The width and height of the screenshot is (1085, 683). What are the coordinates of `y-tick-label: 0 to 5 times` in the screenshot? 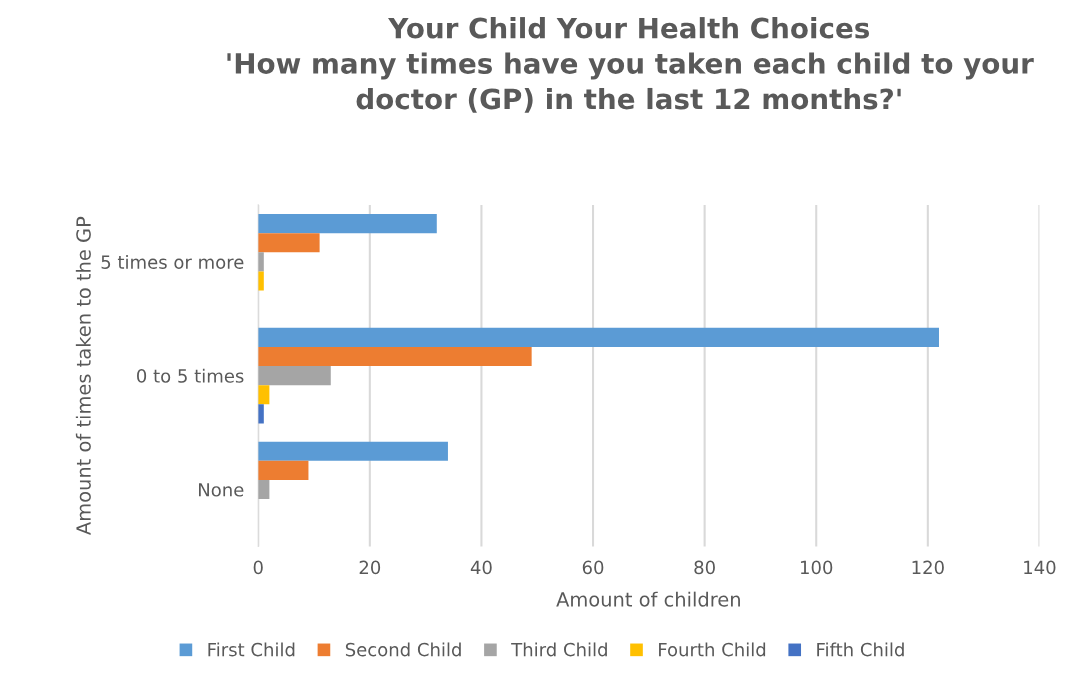 It's located at (190, 375).